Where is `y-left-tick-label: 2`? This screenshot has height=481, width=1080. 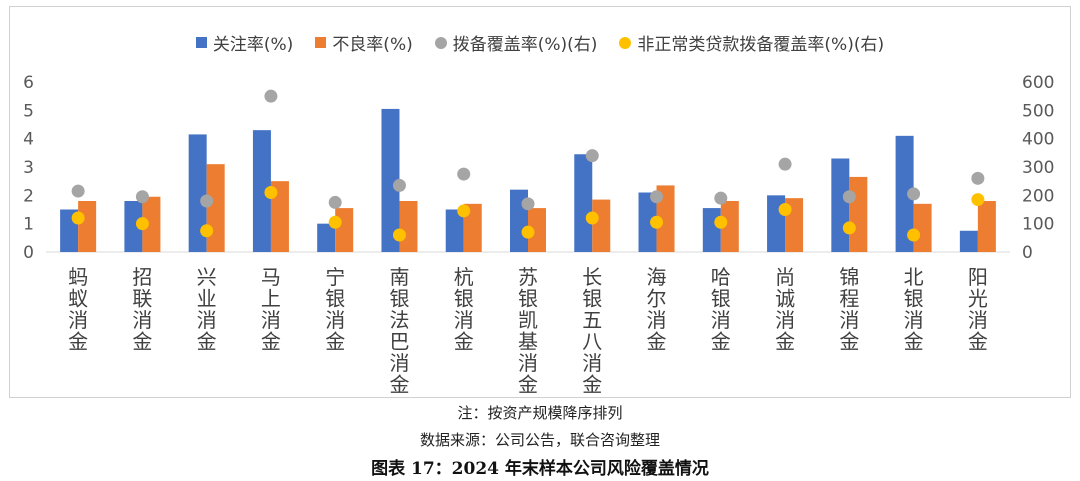
y-left-tick-label: 2 is located at coordinates (28, 196).